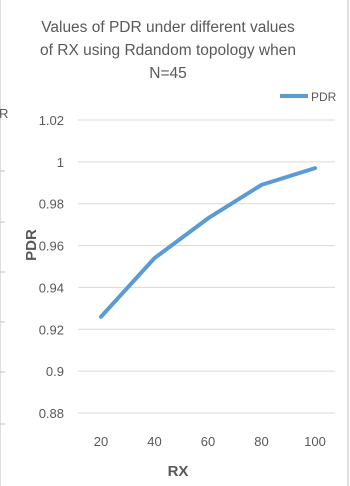 The image size is (350, 486). Describe the element at coordinates (4, 113) in the screenshot. I see `left-edge-fragment: R` at that location.